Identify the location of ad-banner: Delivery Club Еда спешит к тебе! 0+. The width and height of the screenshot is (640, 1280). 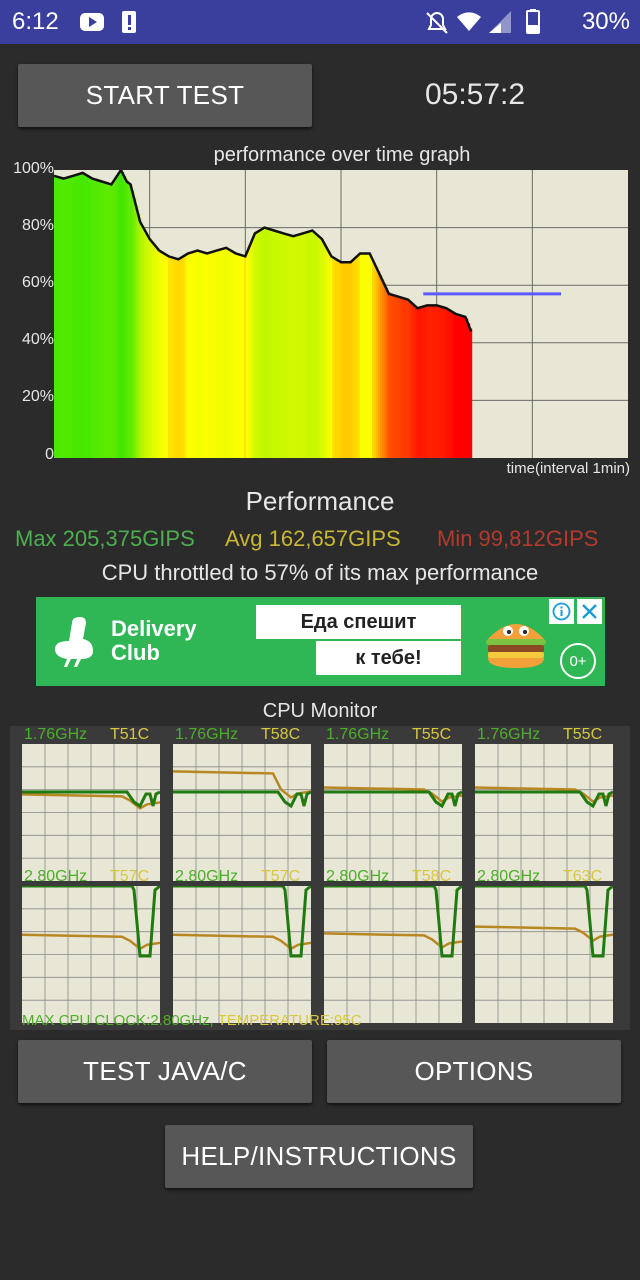
(320, 641).